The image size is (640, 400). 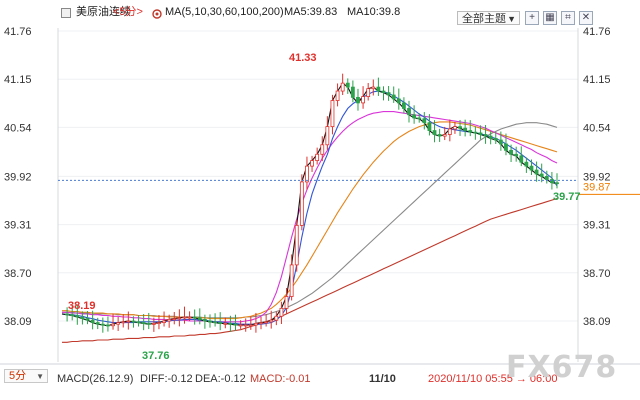 What do you see at coordinates (128, 12) in the screenshot?
I see `period-label: <5分>` at bounding box center [128, 12].